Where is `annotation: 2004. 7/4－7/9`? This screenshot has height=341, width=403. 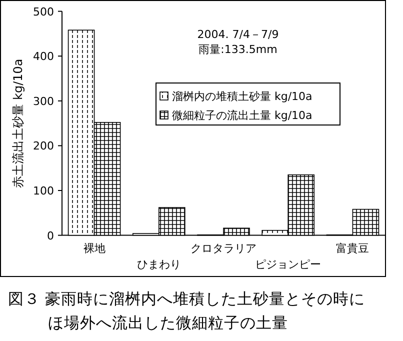
annotation: 2004. 7/4－7/9 is located at coordinates (238, 34).